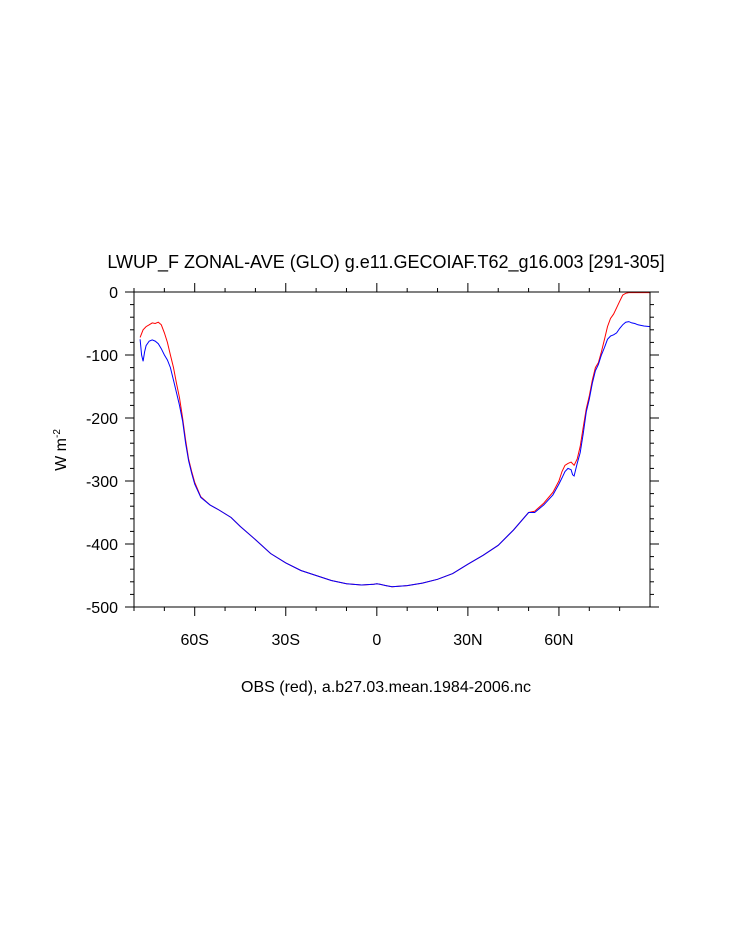  I want to click on y-tick-label: -500, so click(102, 608).